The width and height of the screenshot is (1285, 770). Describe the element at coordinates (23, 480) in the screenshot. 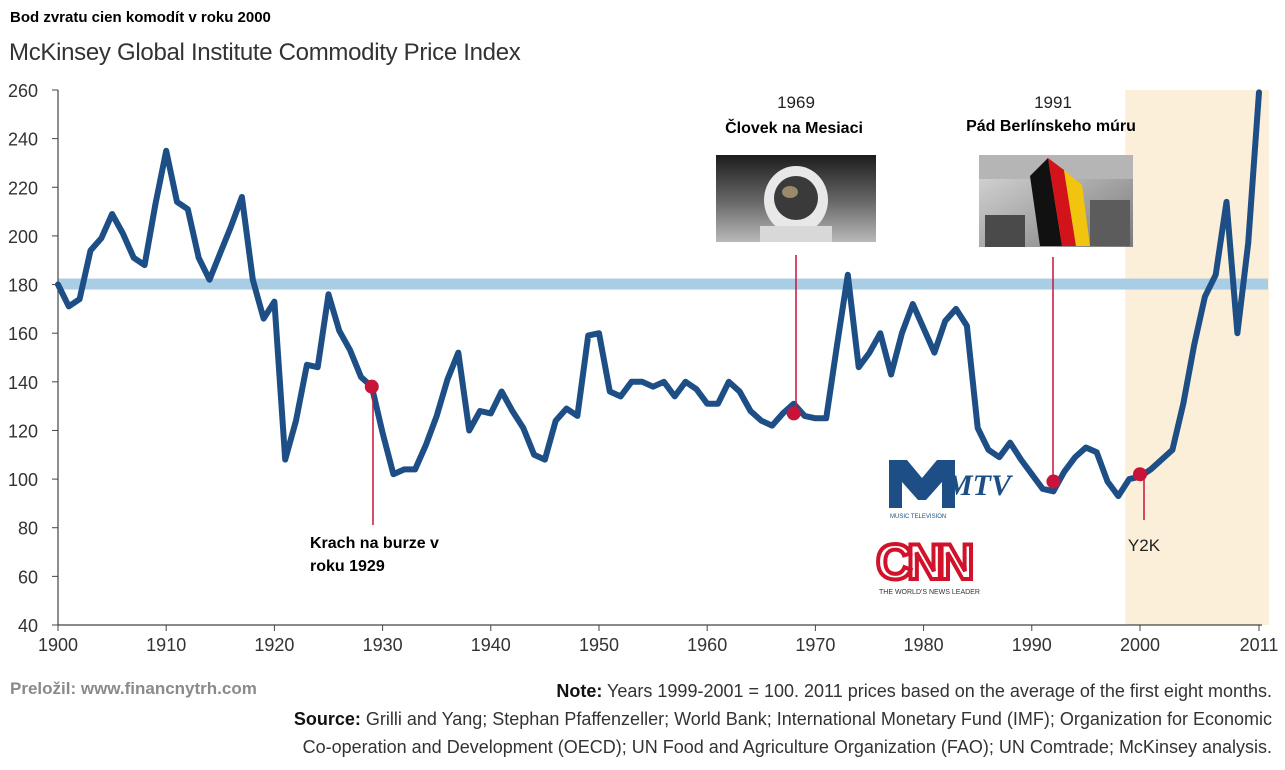

I see `y-tick-label: 100` at that location.